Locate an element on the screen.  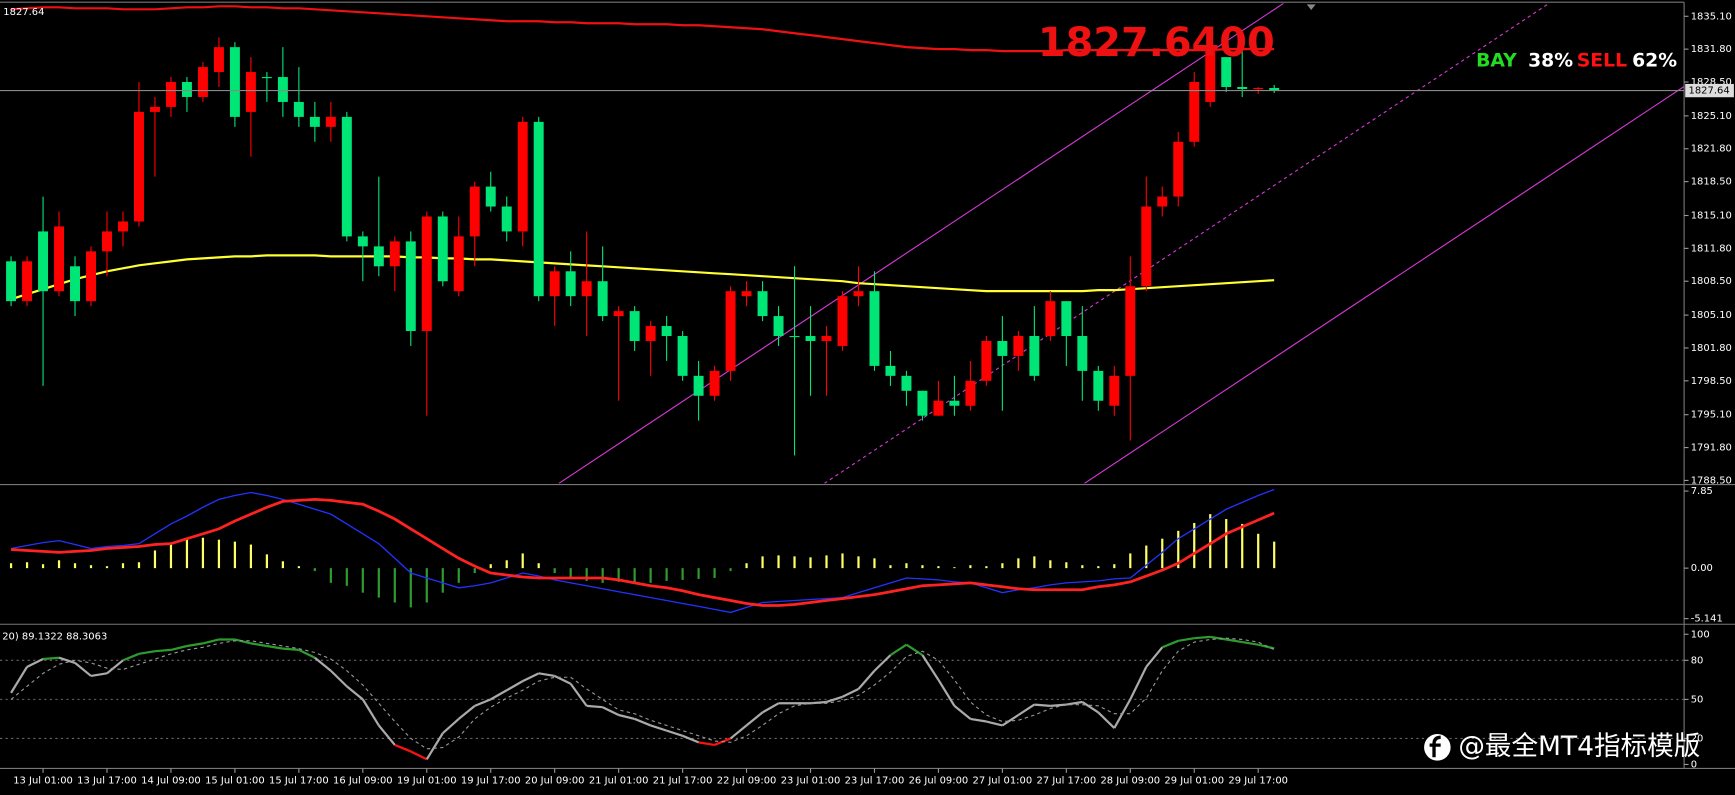
x-tick-label: 13 Jul 01:00 is located at coordinates (43, 781).